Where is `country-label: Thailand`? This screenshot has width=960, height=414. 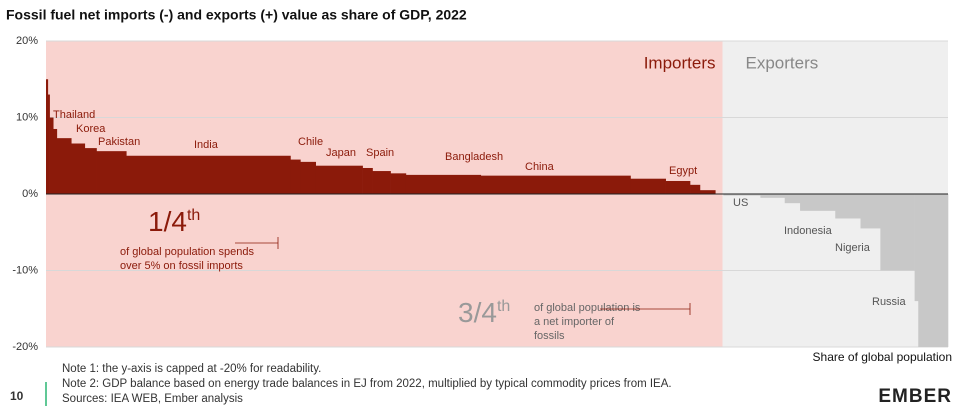 country-label: Thailand is located at coordinates (74, 115).